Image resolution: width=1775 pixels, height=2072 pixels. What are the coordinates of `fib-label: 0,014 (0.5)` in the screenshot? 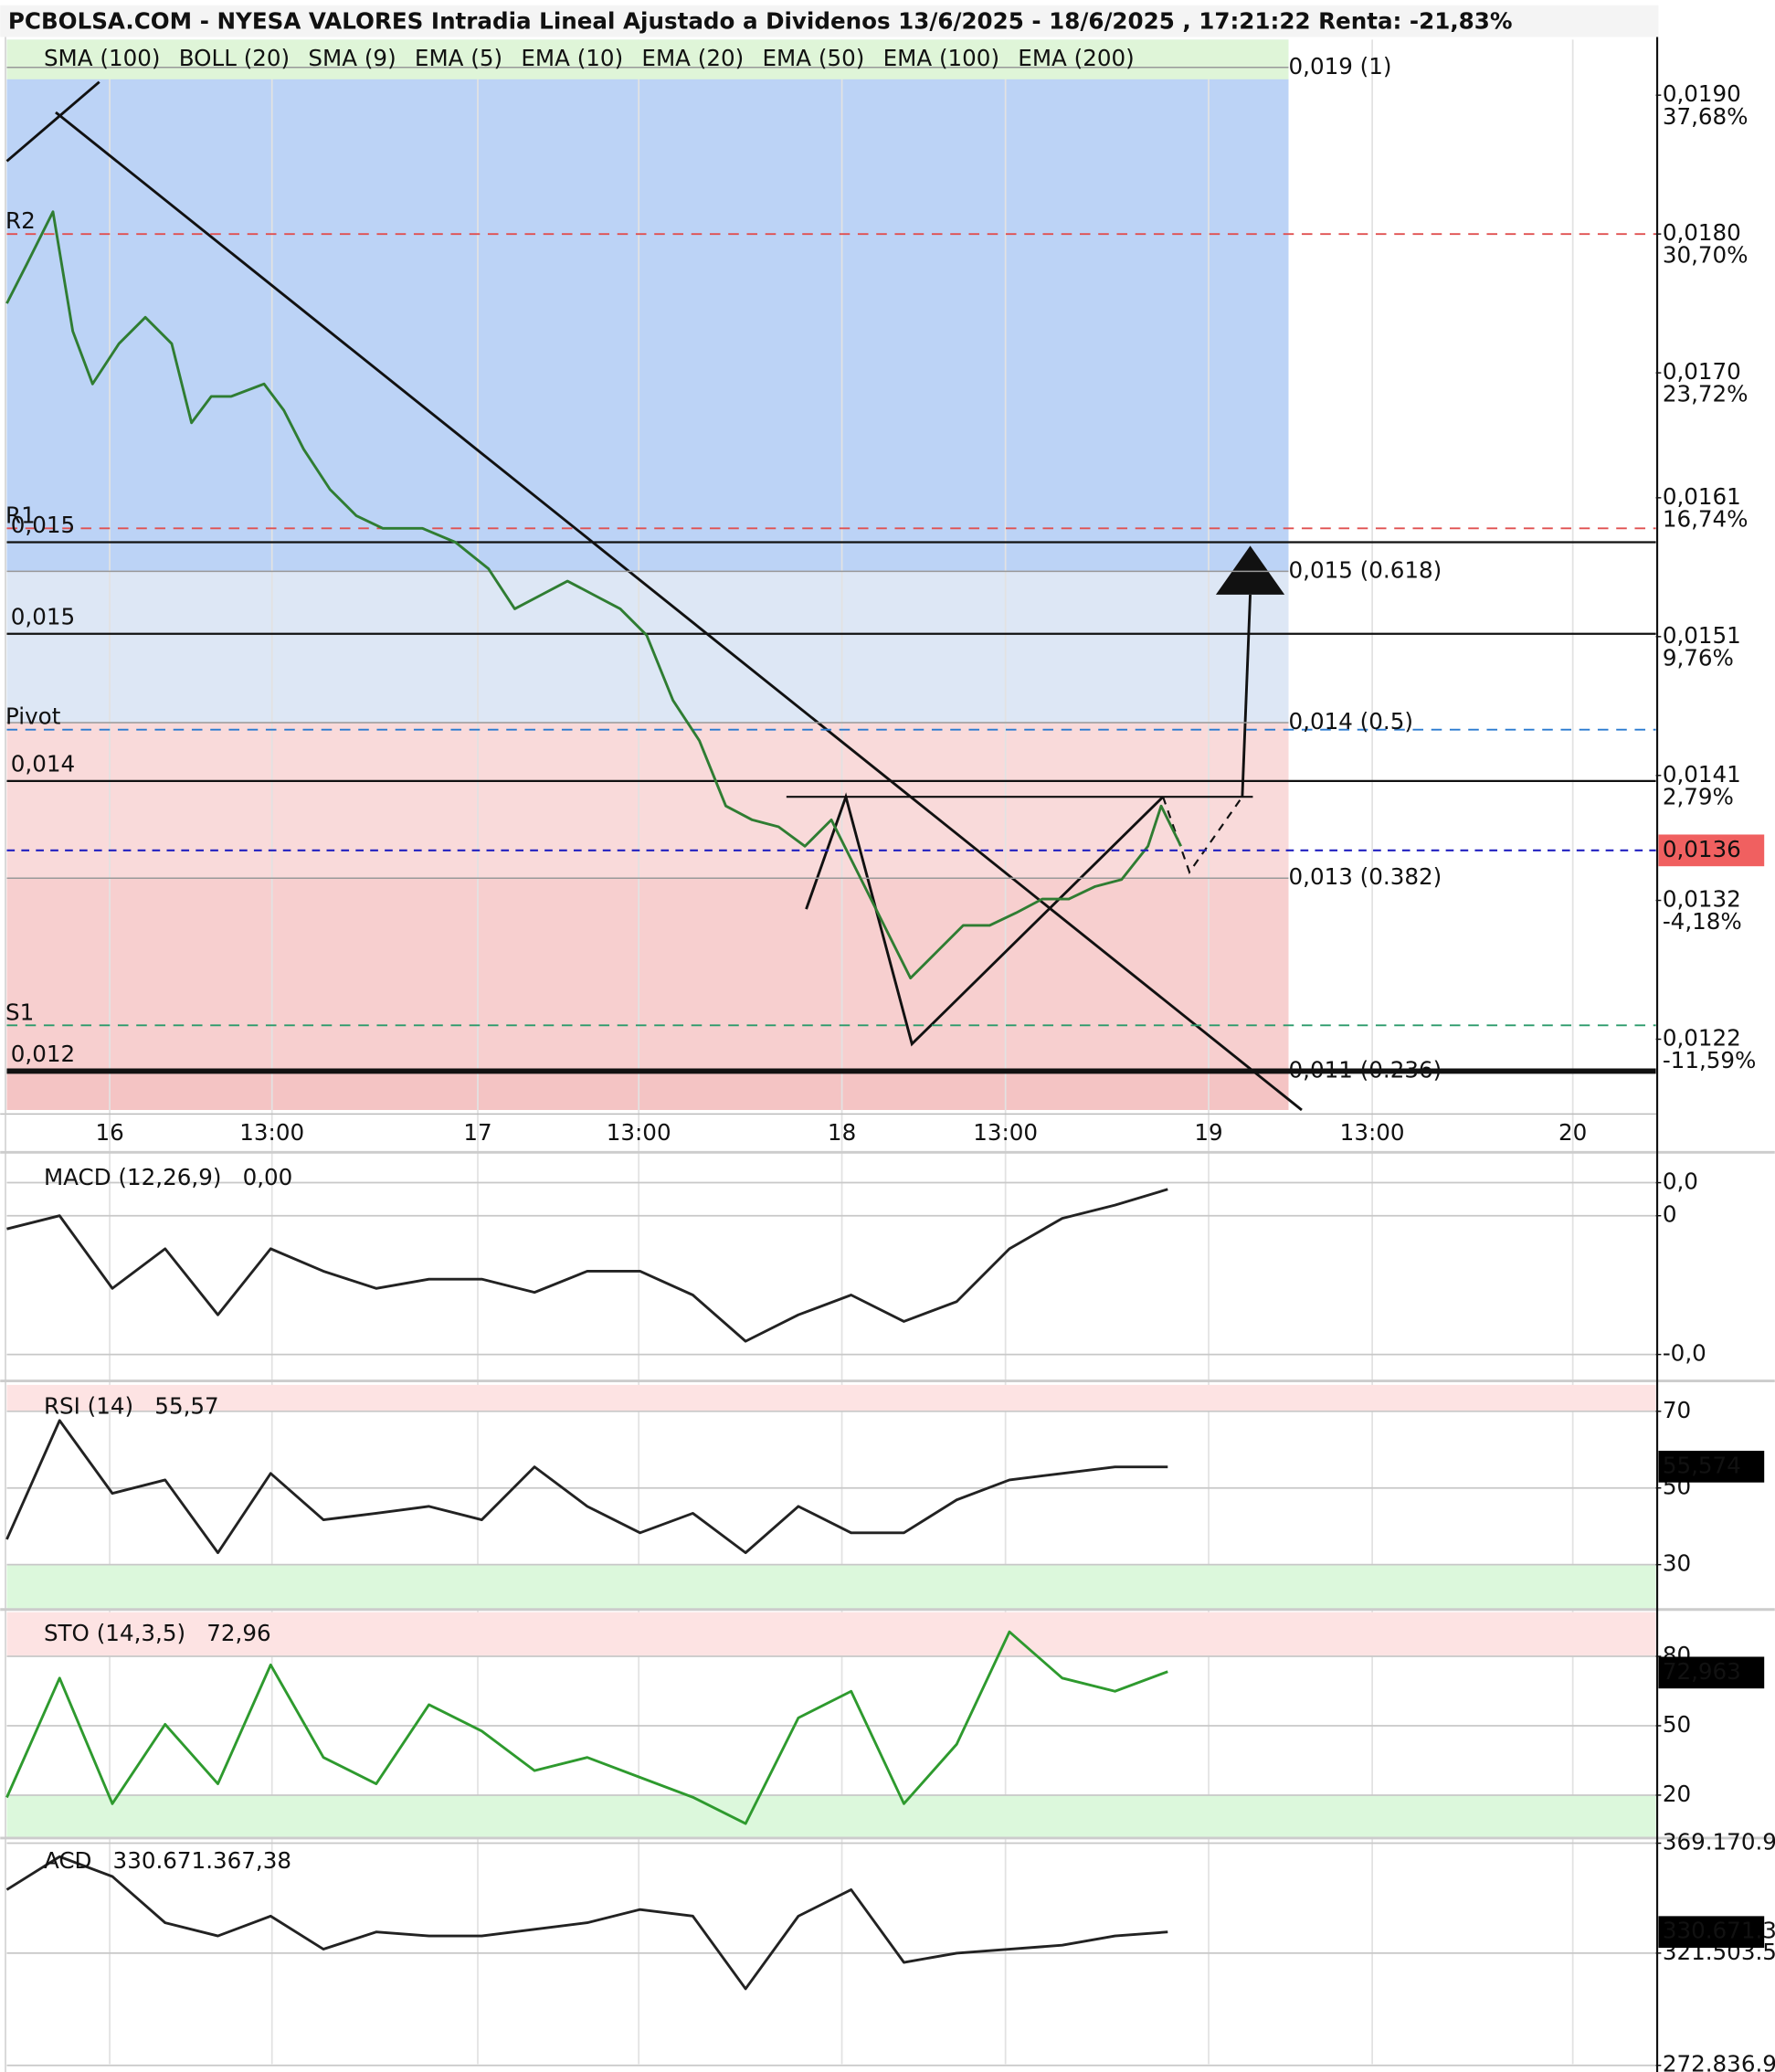 It's located at (1350, 721).